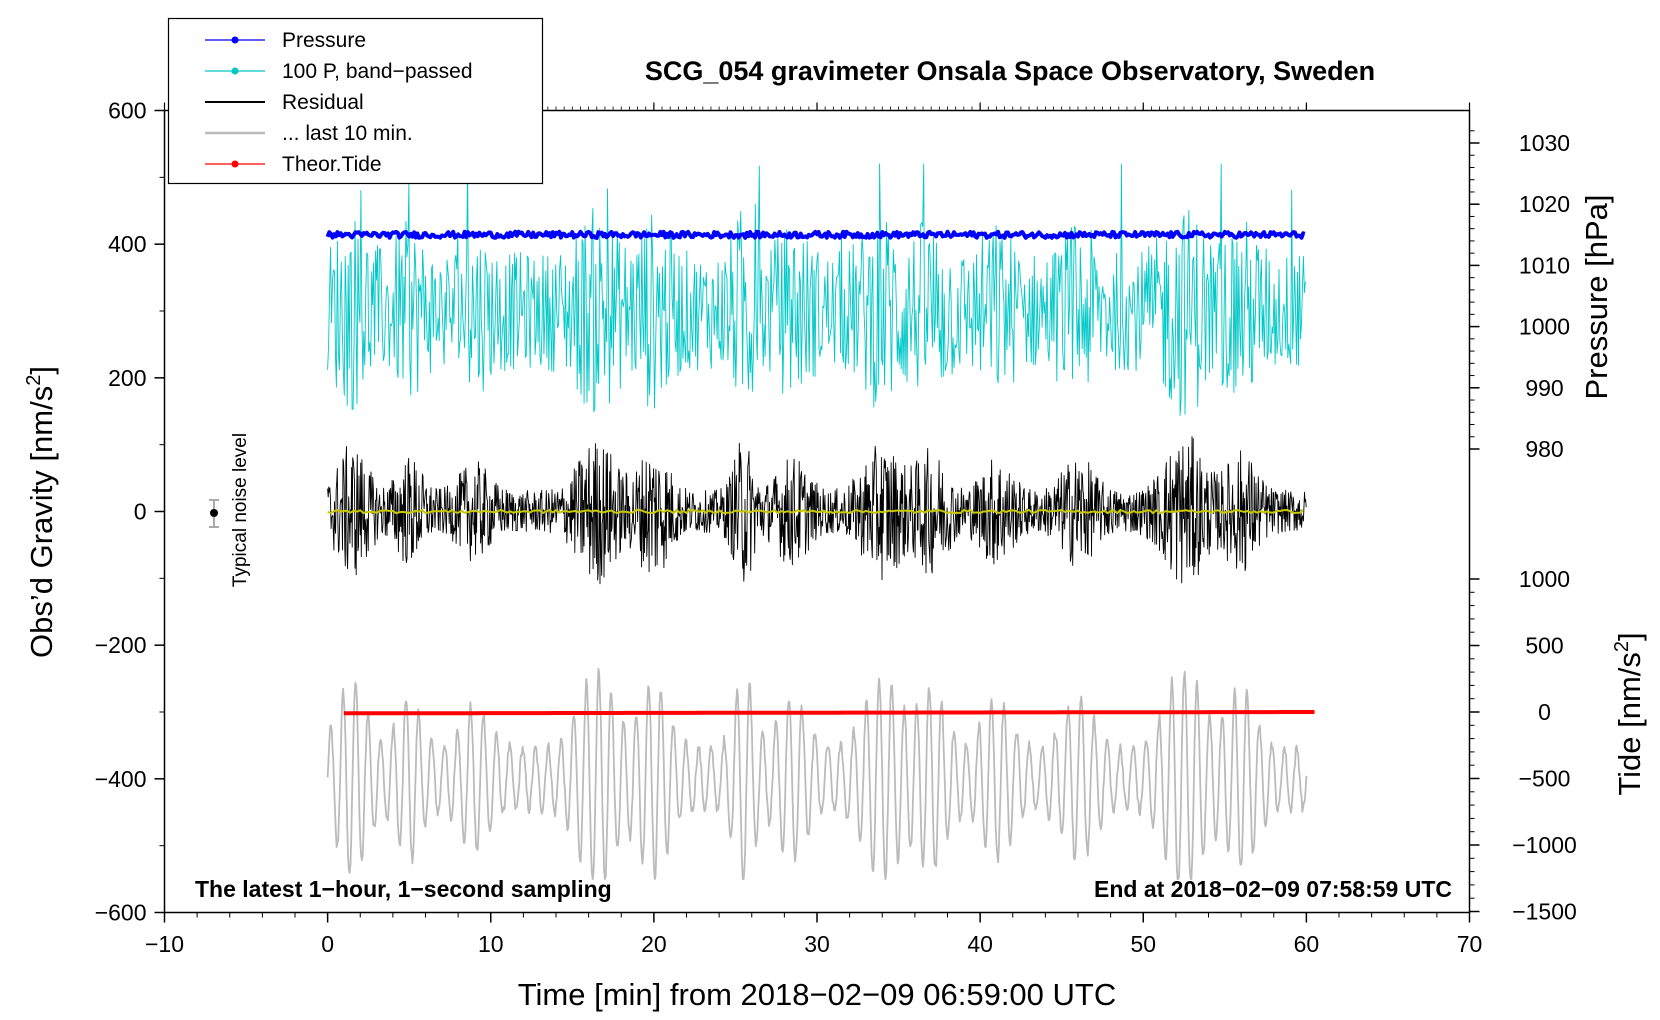 The height and width of the screenshot is (1020, 1660). I want to click on y-axis-label-left: Obs’d Gravity [nm/s2], so click(41, 512).